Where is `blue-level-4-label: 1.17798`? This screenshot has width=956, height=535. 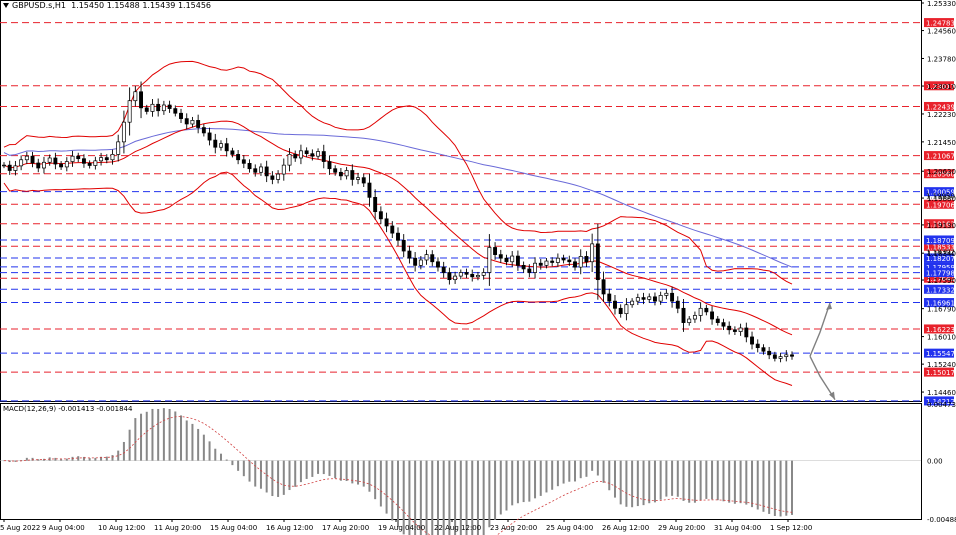
blue-level-4-label: 1.17798 is located at coordinates (940, 274).